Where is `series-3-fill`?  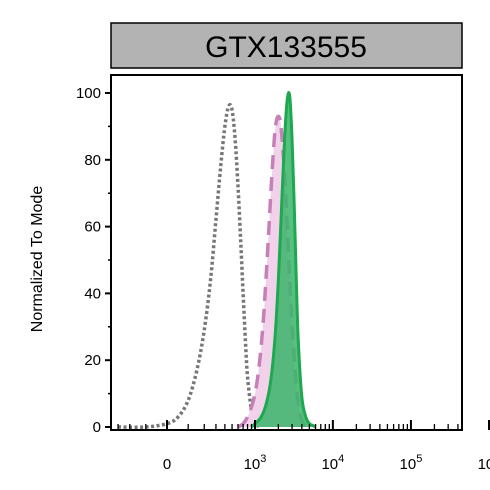
series-3-fill is located at coordinates (283, 260).